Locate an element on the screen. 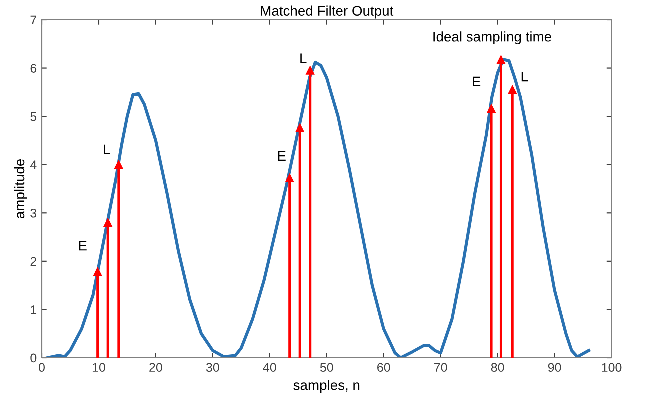 This screenshot has height=400, width=646. y-tick-label: 5 is located at coordinates (33, 117).